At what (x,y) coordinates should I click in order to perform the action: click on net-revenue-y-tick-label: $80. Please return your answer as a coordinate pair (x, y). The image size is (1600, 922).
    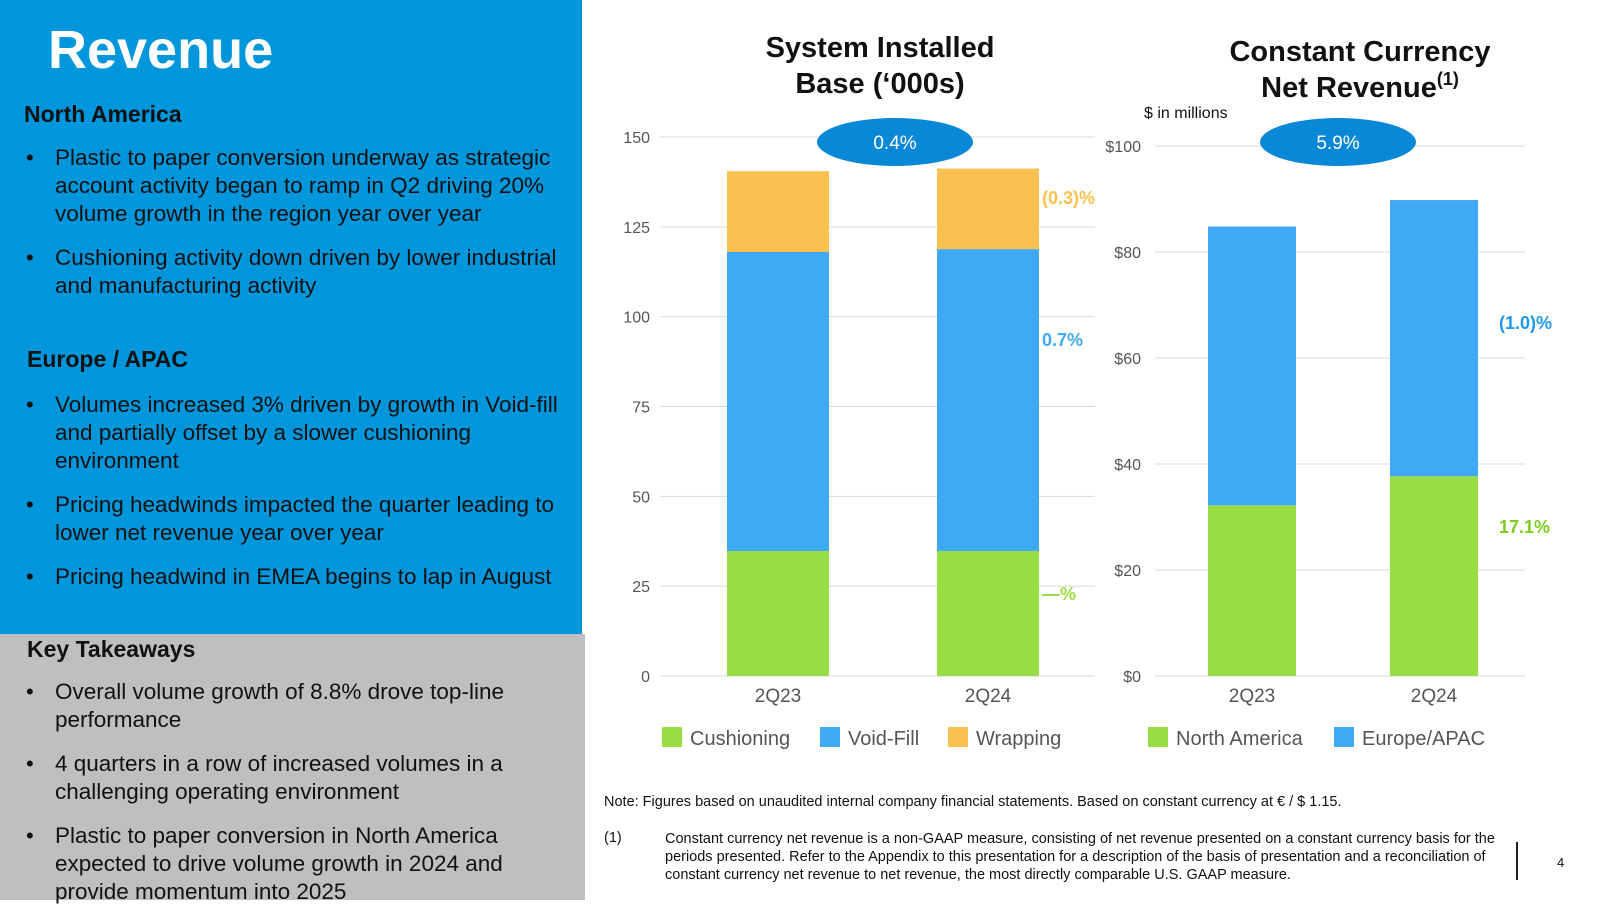
    Looking at the image, I should click on (1127, 253).